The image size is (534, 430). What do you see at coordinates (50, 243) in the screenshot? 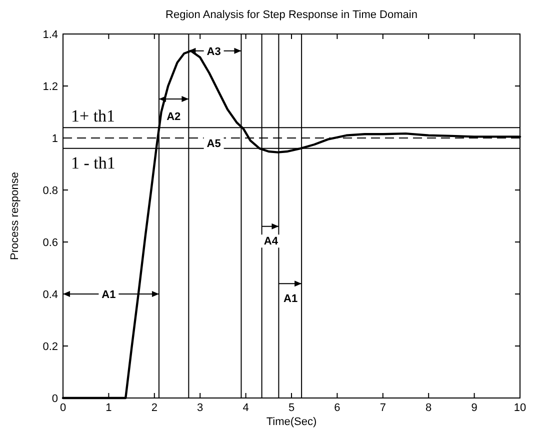
I see `y-tick-label: 0.6` at bounding box center [50, 243].